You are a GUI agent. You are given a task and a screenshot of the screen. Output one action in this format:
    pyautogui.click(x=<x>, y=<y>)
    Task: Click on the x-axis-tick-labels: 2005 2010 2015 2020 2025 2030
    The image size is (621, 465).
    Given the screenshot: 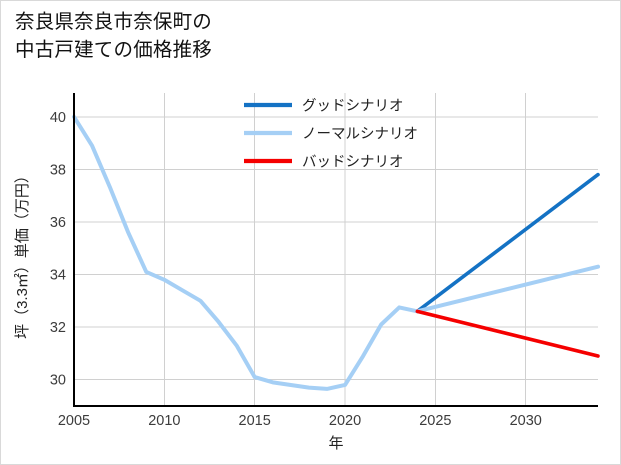 What is the action you would take?
    pyautogui.click(x=300, y=421)
    